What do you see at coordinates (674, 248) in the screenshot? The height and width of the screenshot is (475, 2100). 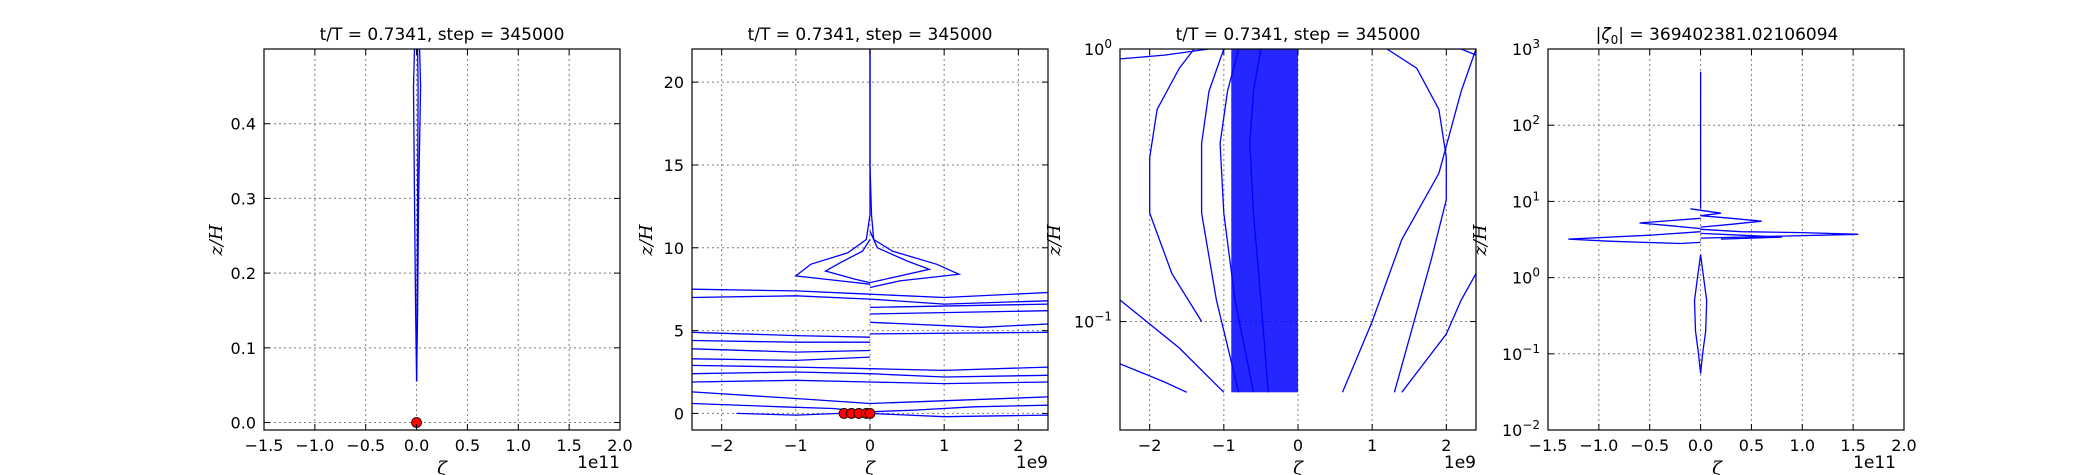 I see `subplot-2-y-tick-label: 10` at bounding box center [674, 248].